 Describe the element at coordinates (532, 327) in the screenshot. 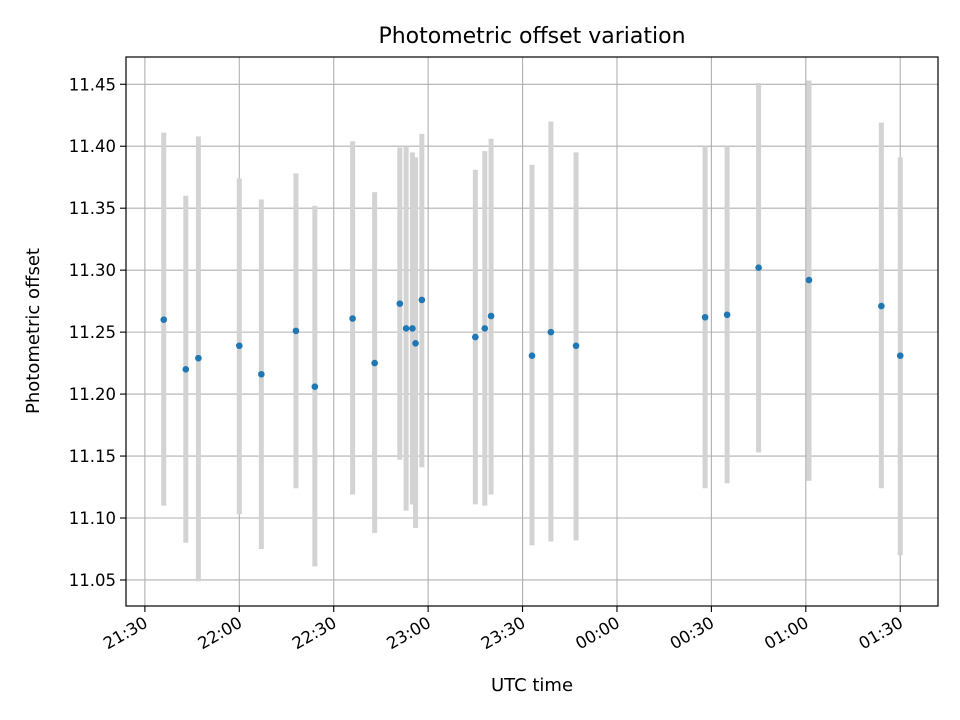

I see `data-points` at that location.